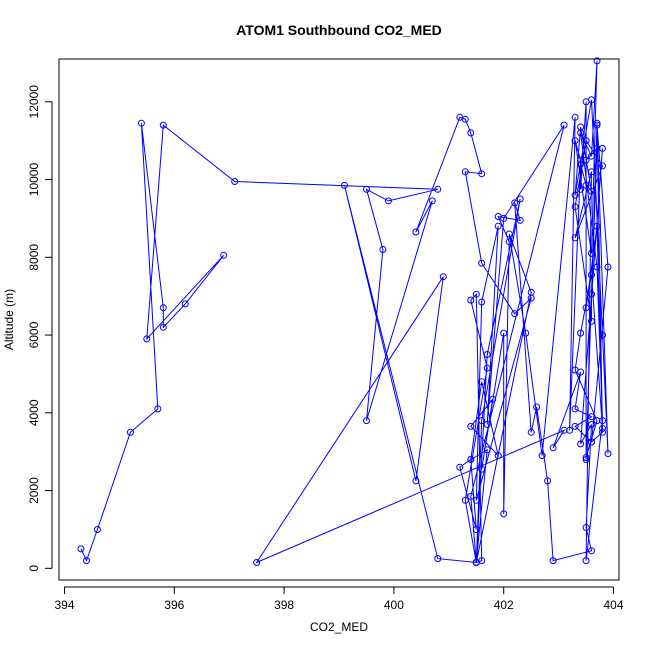  What do you see at coordinates (504, 605) in the screenshot?
I see `x-tick-label: 402` at bounding box center [504, 605].